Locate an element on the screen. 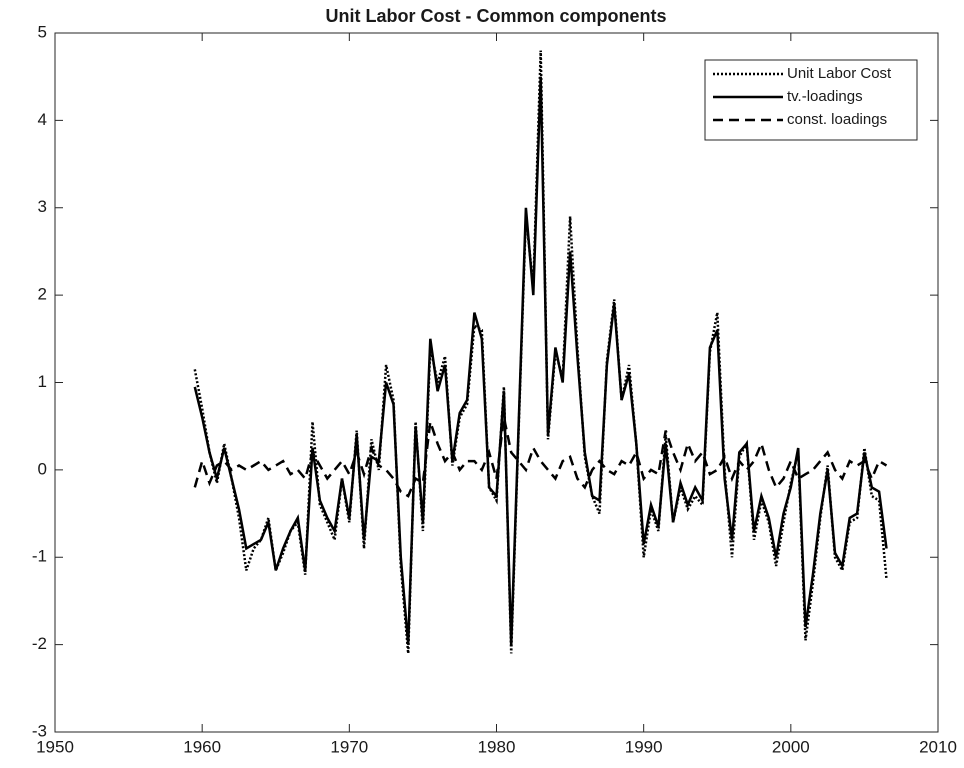 Image resolution: width=964 pixels, height=768 pixels. legend-label: Unit Labor Cost is located at coordinates (839, 73).